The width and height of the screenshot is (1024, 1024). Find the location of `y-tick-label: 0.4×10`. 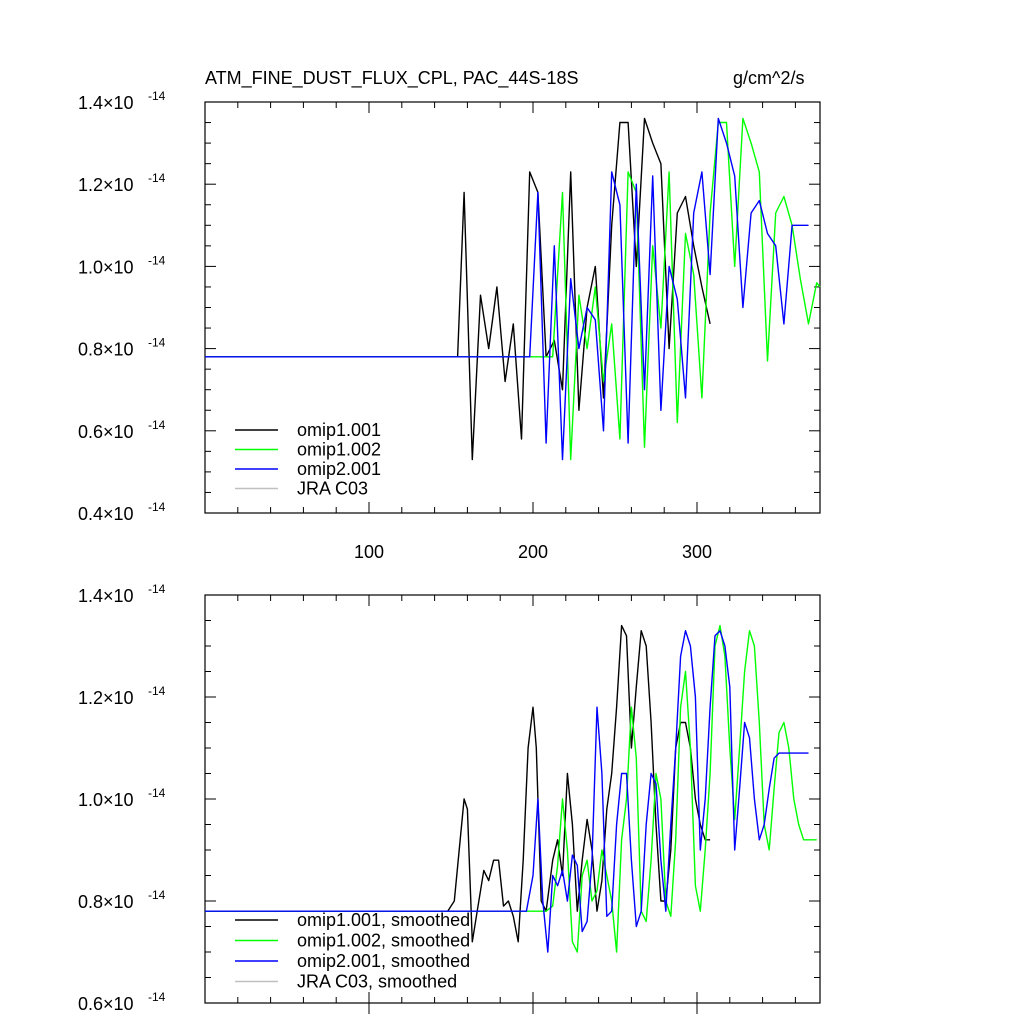

y-tick-label: 0.4×10 is located at coordinates (106, 514).